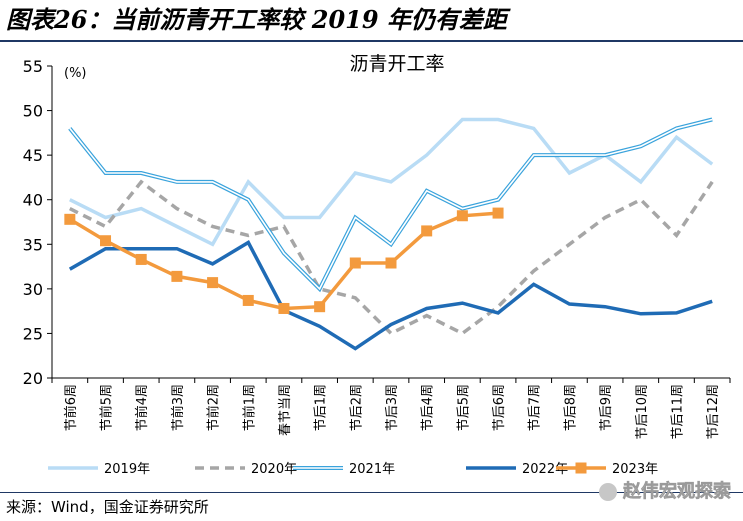 The height and width of the screenshot is (521, 743). I want to click on chart-title: 沥青开工率, so click(396, 64).